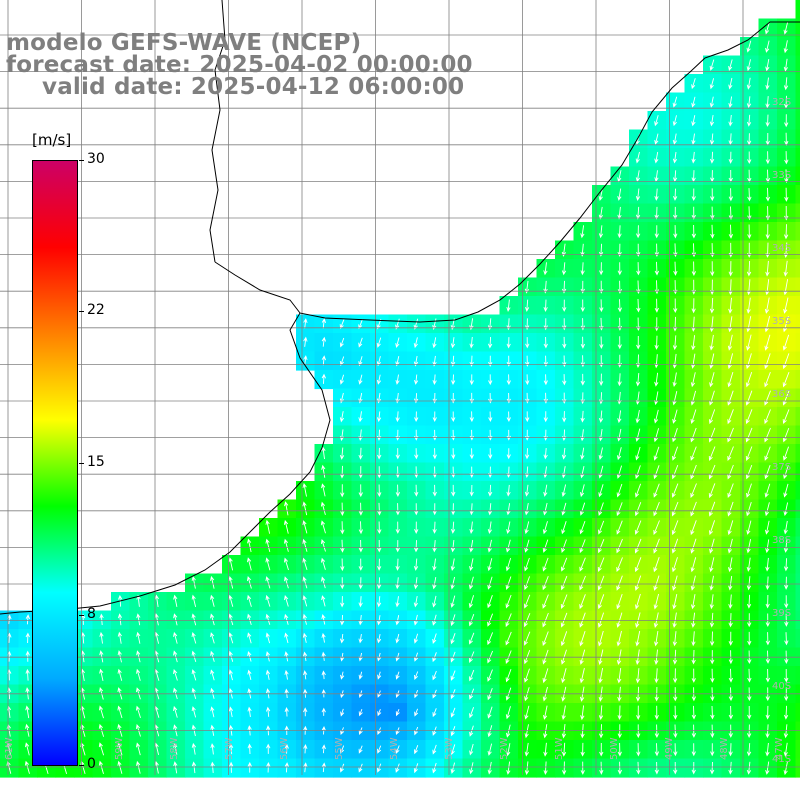 The height and width of the screenshot is (800, 800). Describe the element at coordinates (504, 748) in the screenshot. I see `longitude-label: 52W` at that location.